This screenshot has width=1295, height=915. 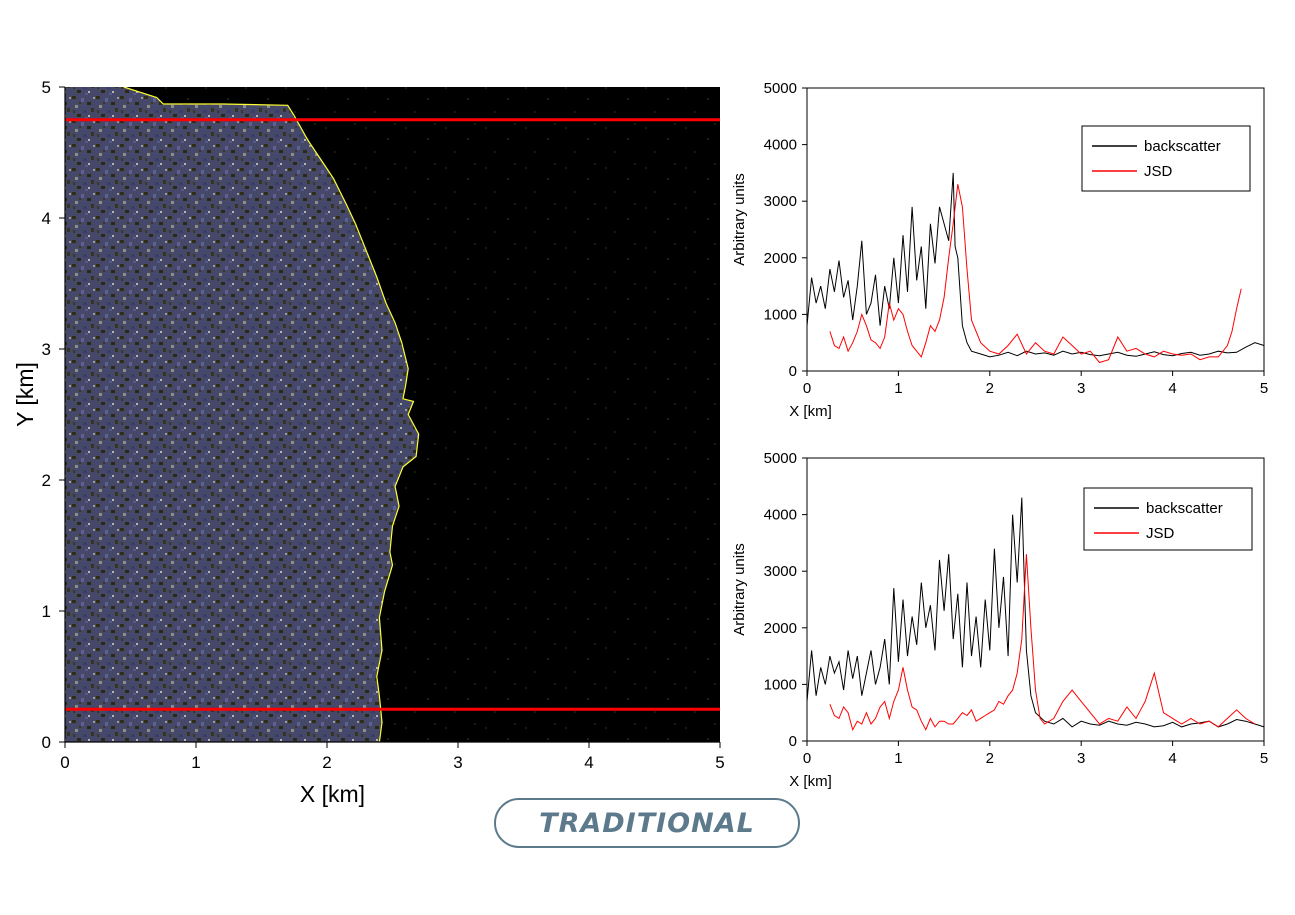 I want to click on top-legend-label: backscatter, so click(x=1182, y=146).